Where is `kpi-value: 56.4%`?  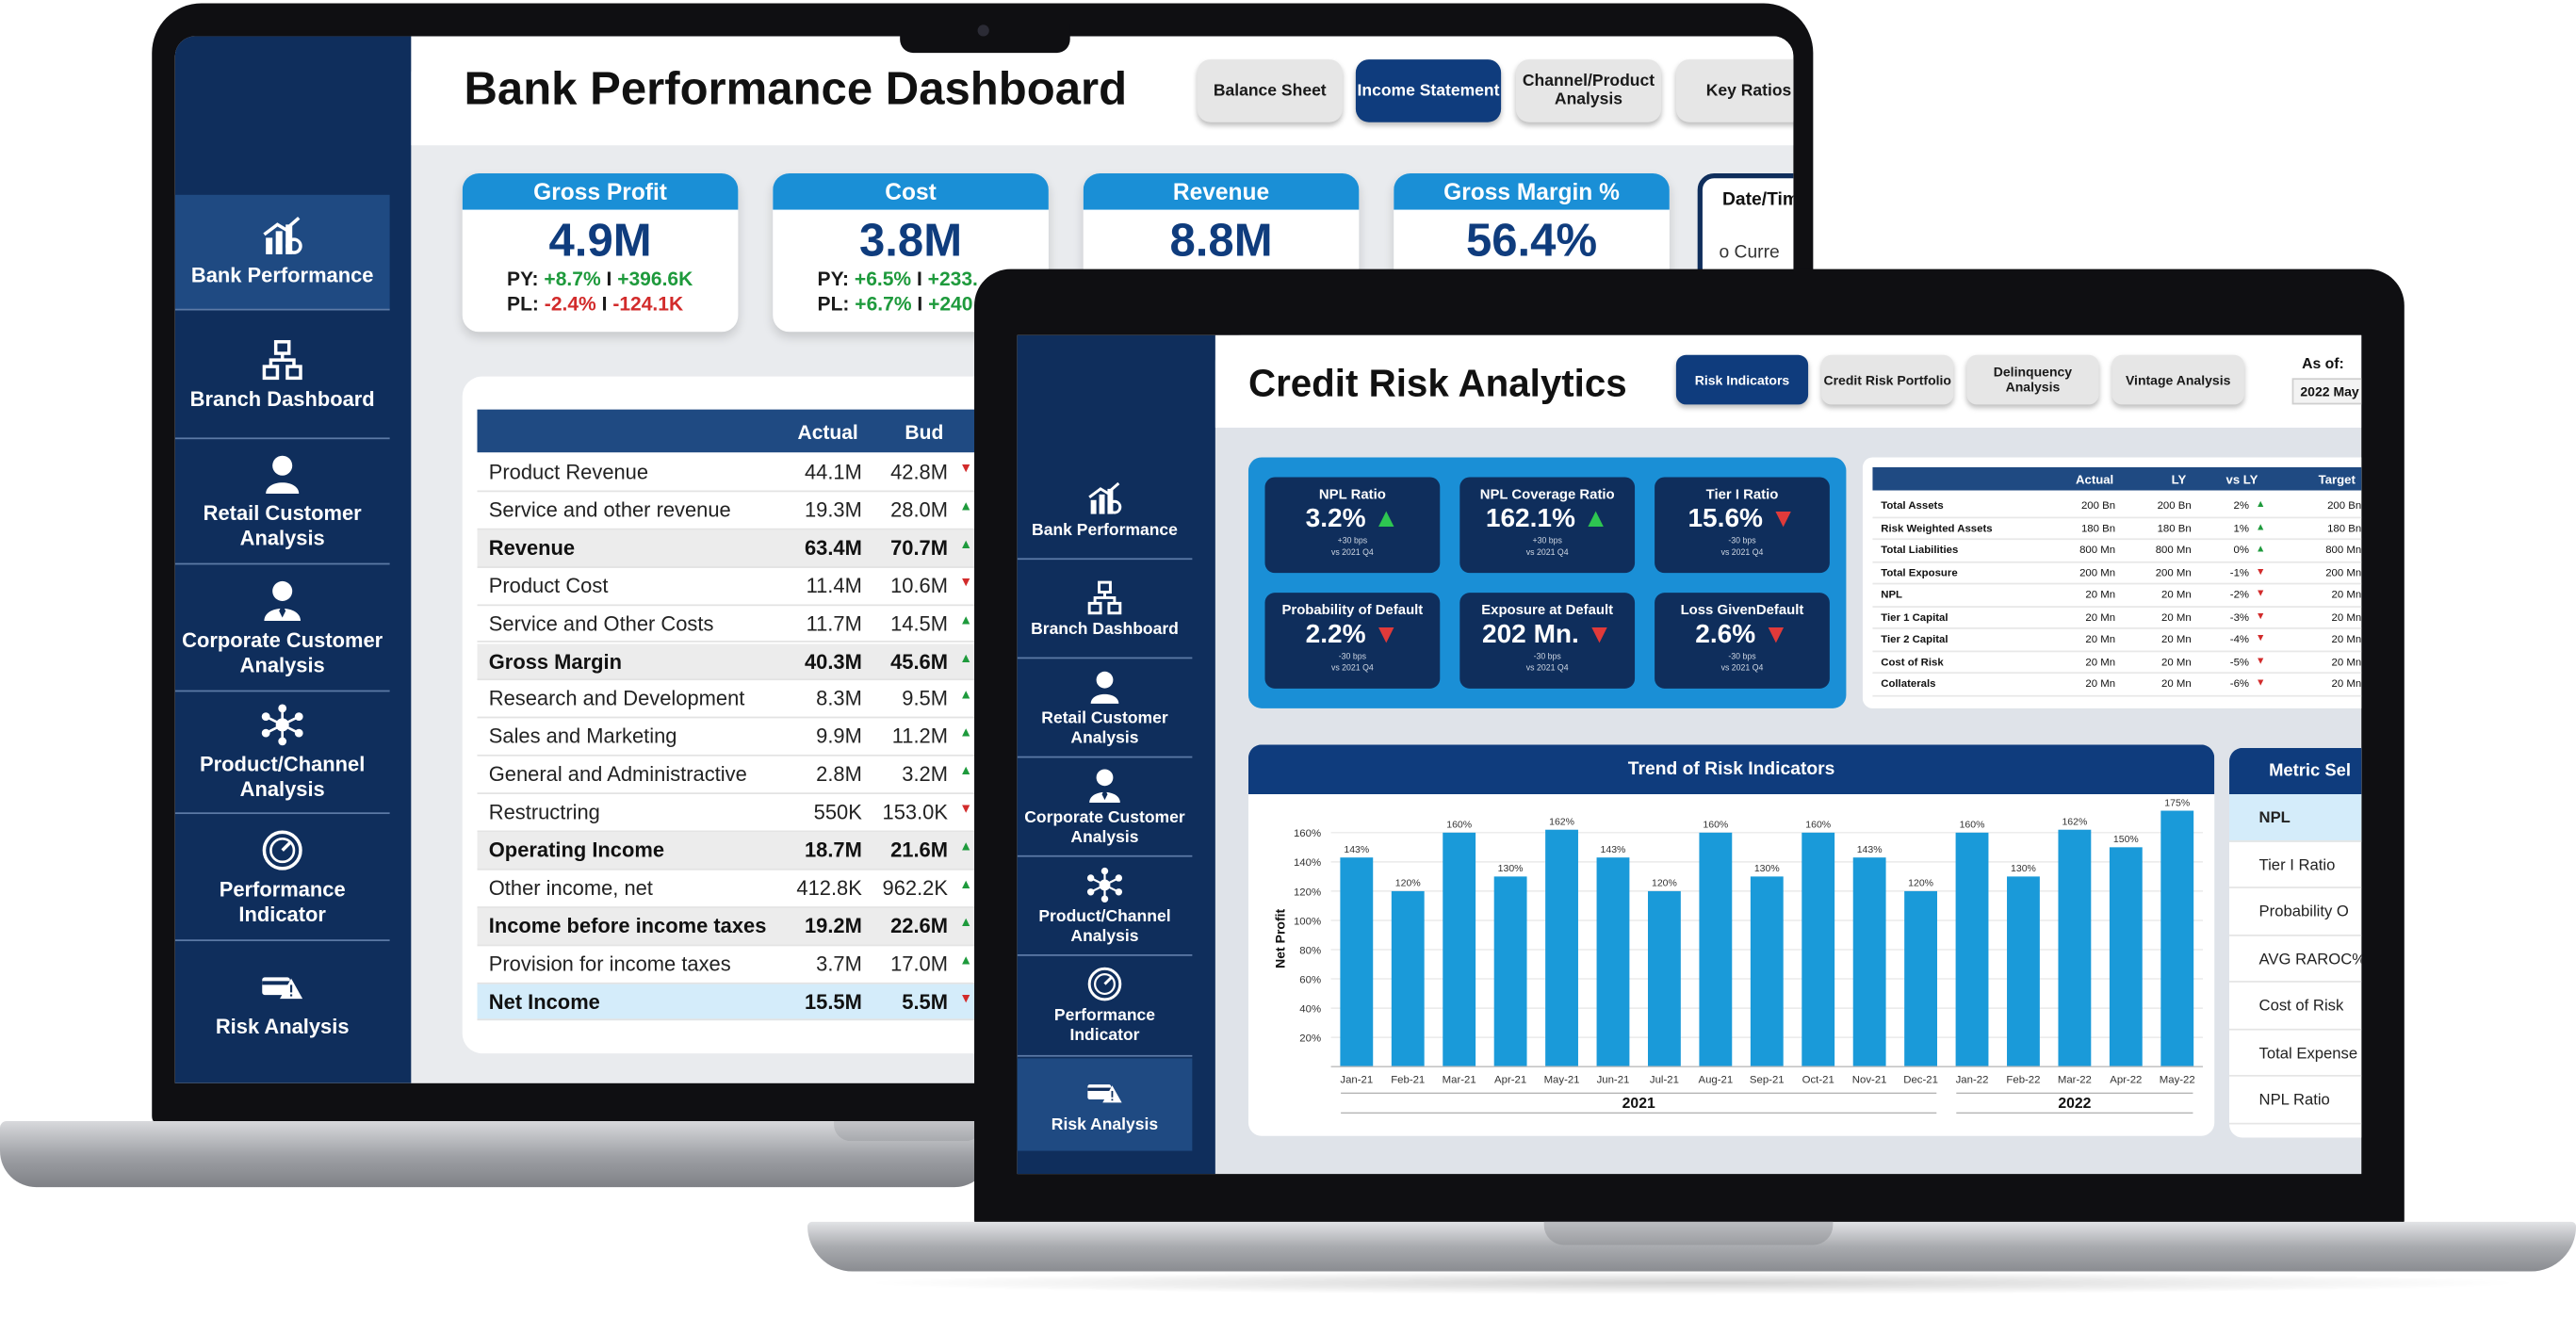
kpi-value: 56.4% is located at coordinates (1531, 240).